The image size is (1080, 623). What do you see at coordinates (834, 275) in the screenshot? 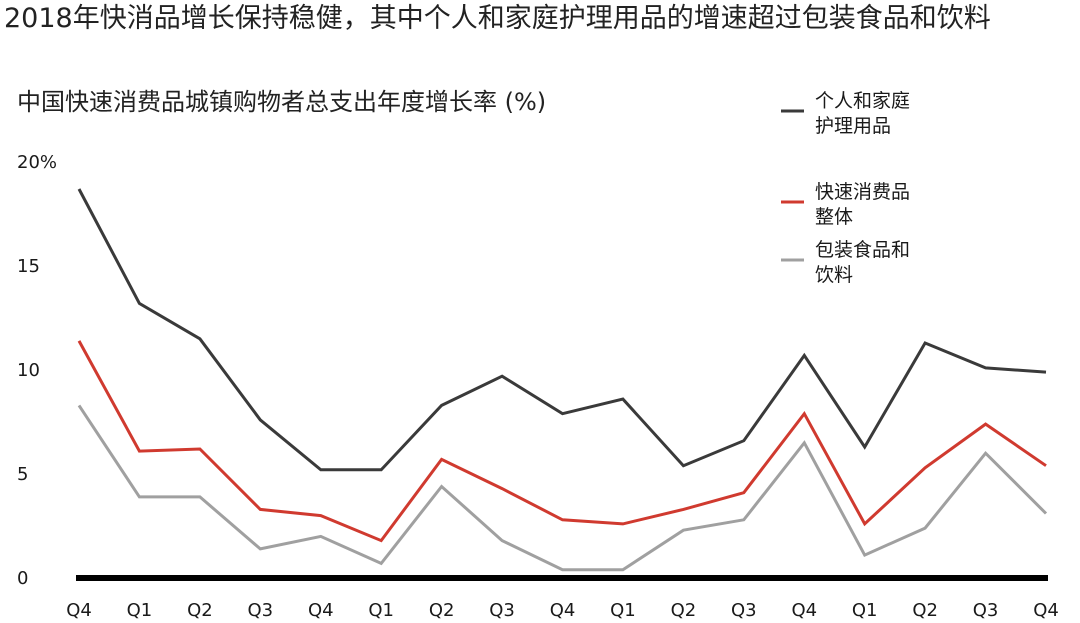
I see `legend-label: 饮料` at bounding box center [834, 275].